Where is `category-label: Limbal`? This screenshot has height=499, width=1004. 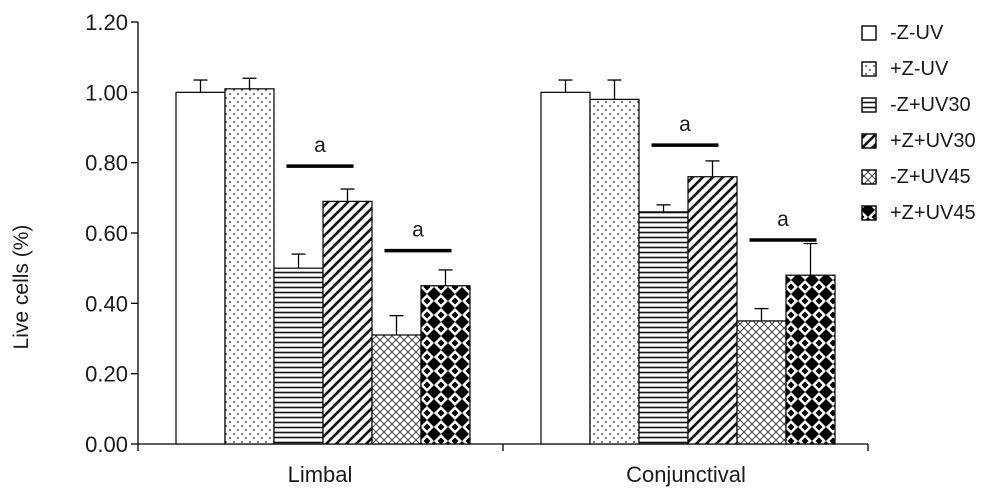
category-label: Limbal is located at coordinates (320, 474).